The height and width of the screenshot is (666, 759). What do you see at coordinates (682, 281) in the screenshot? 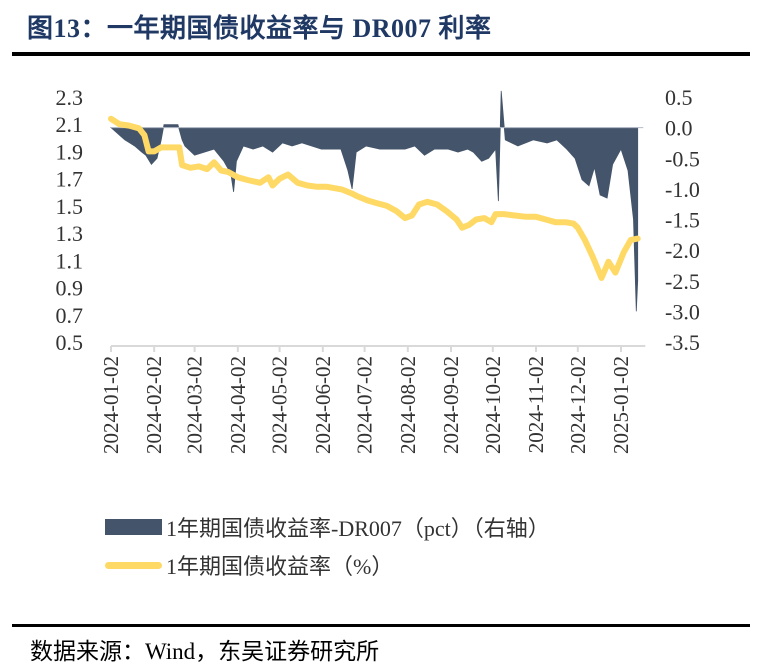
I see `right-tick-label: -2.5` at bounding box center [682, 281].